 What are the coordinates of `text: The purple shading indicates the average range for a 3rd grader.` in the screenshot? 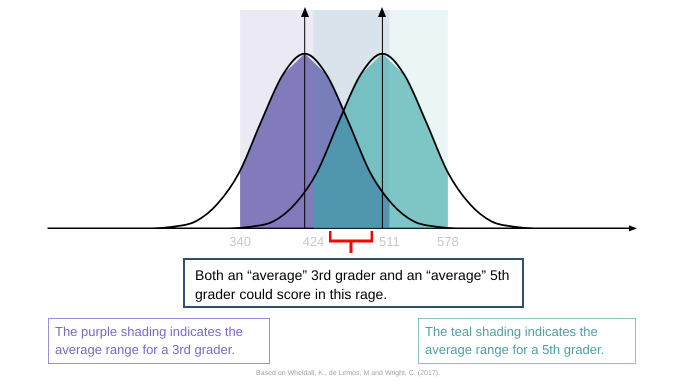 It's located at (159, 341).